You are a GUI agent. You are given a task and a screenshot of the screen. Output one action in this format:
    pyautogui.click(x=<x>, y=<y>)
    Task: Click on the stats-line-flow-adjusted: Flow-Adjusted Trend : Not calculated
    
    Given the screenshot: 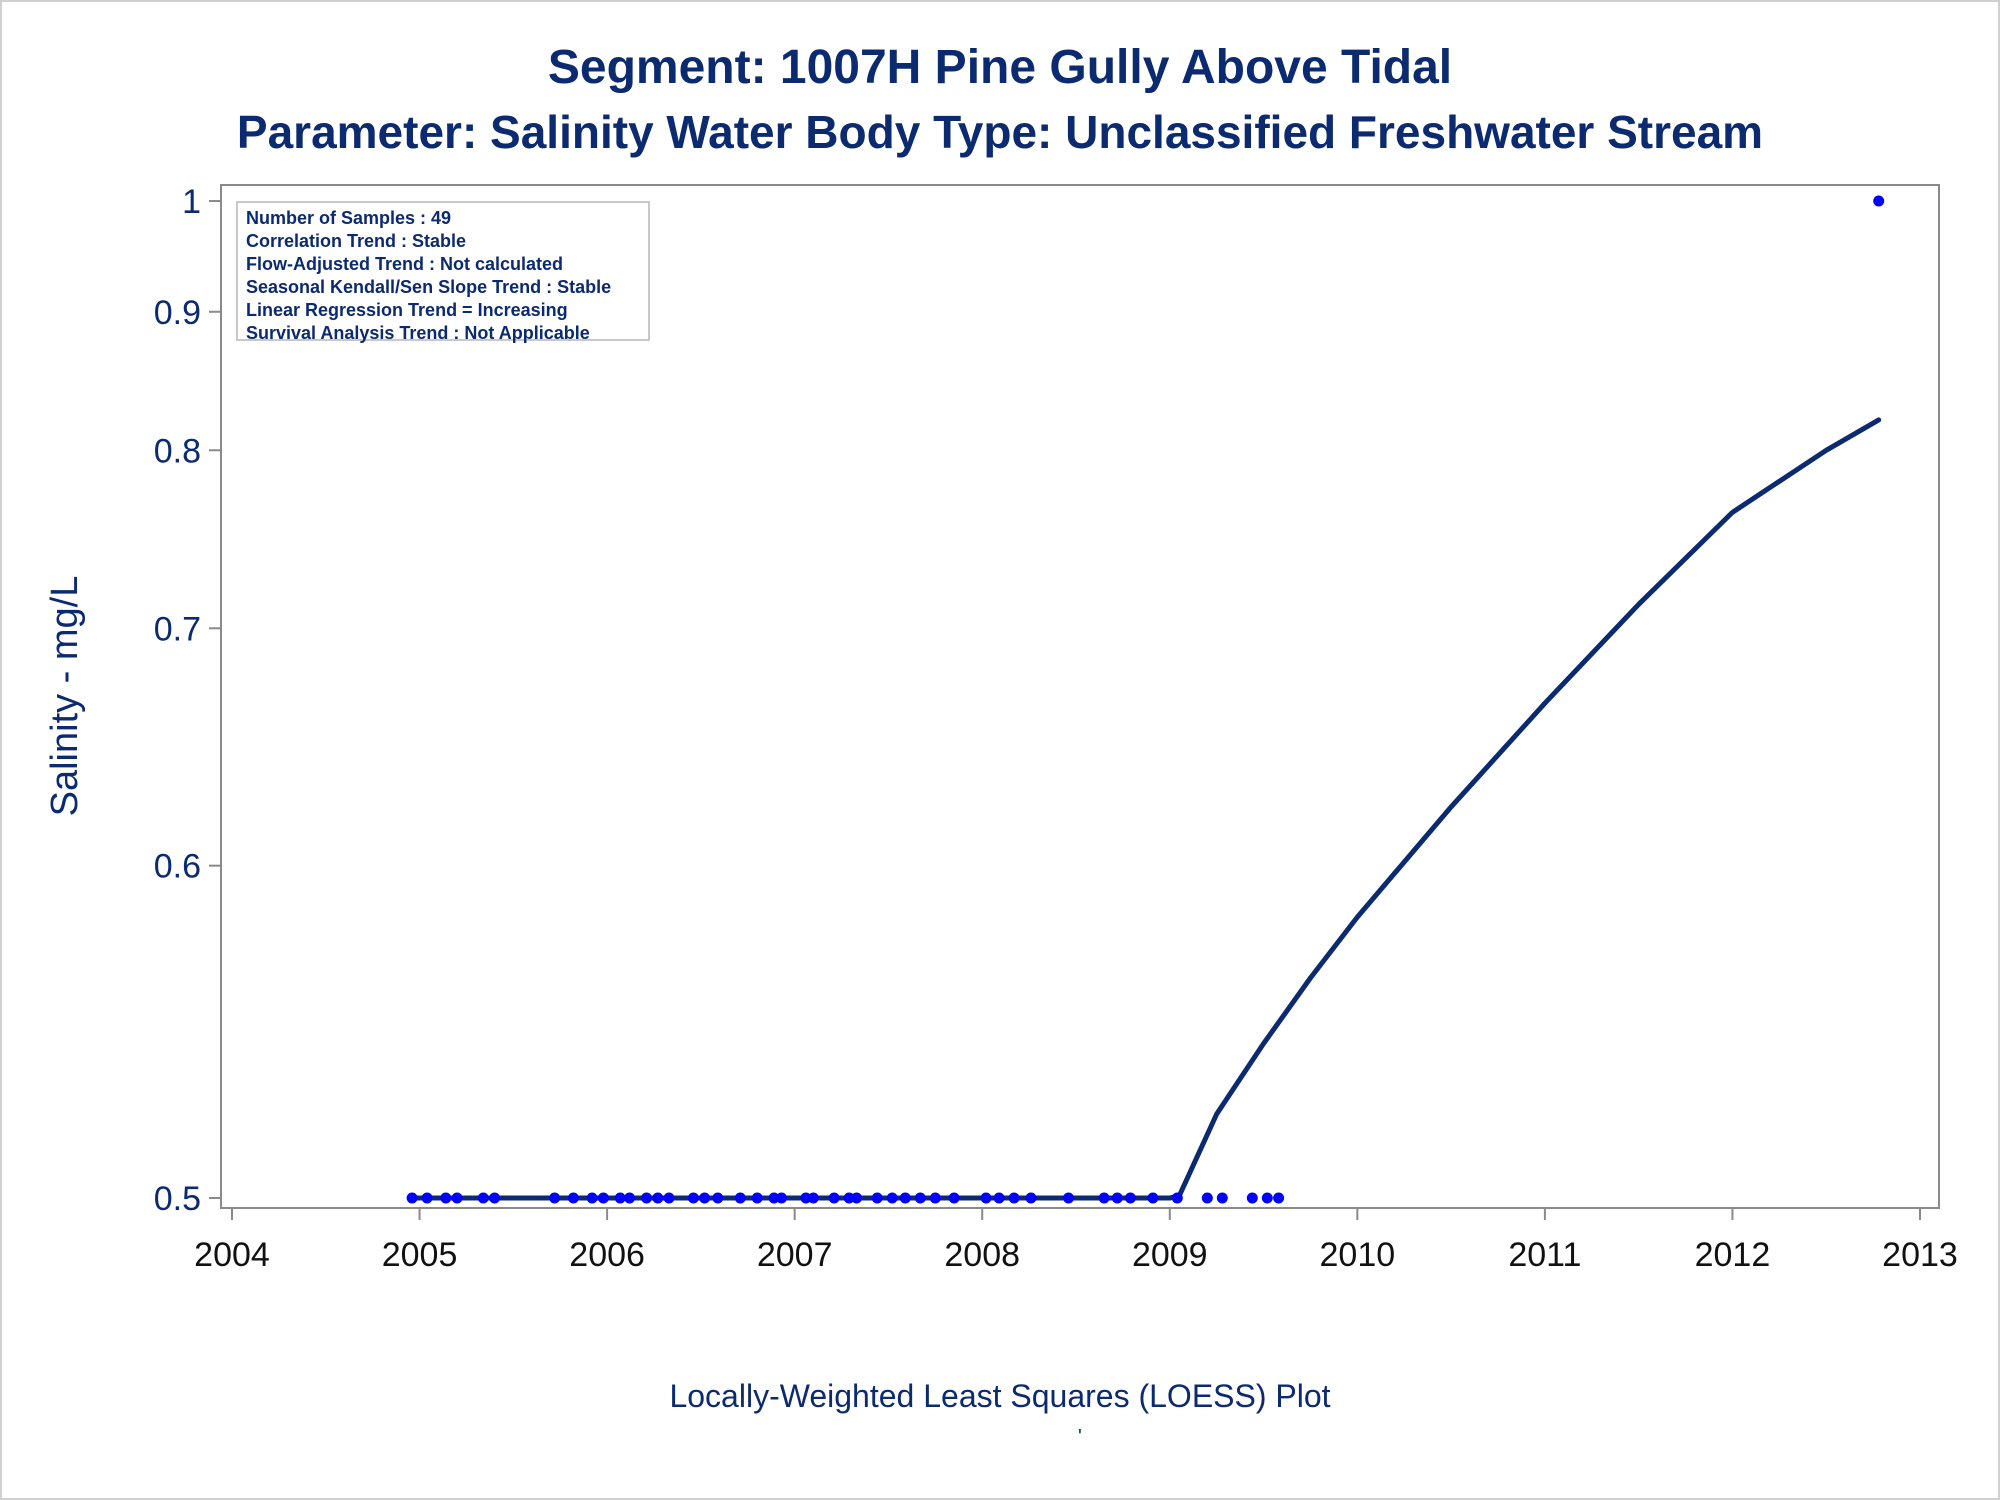 What is the action you would take?
    pyautogui.click(x=405, y=264)
    